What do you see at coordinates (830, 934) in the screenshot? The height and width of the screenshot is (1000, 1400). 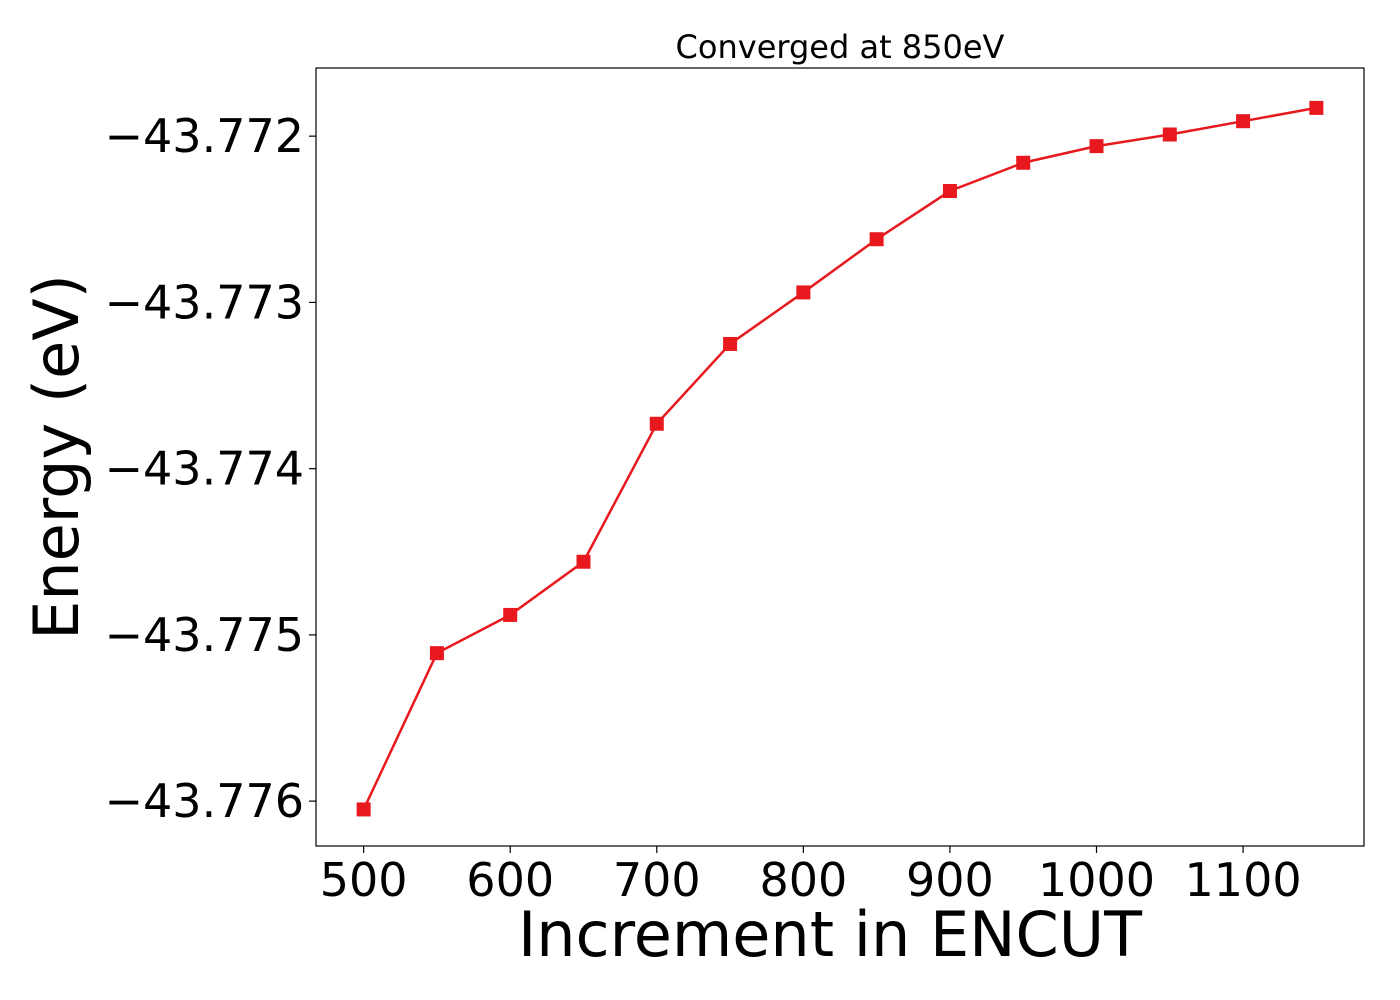 I see `x-axis-label: Increment in ENCUT` at bounding box center [830, 934].